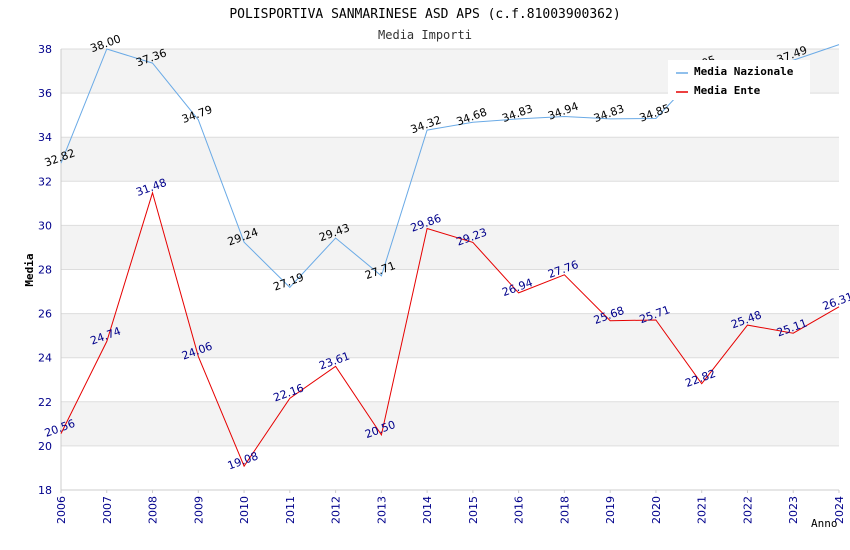 The width and height of the screenshot is (850, 550). I want to click on legend-box, so click(739, 80).